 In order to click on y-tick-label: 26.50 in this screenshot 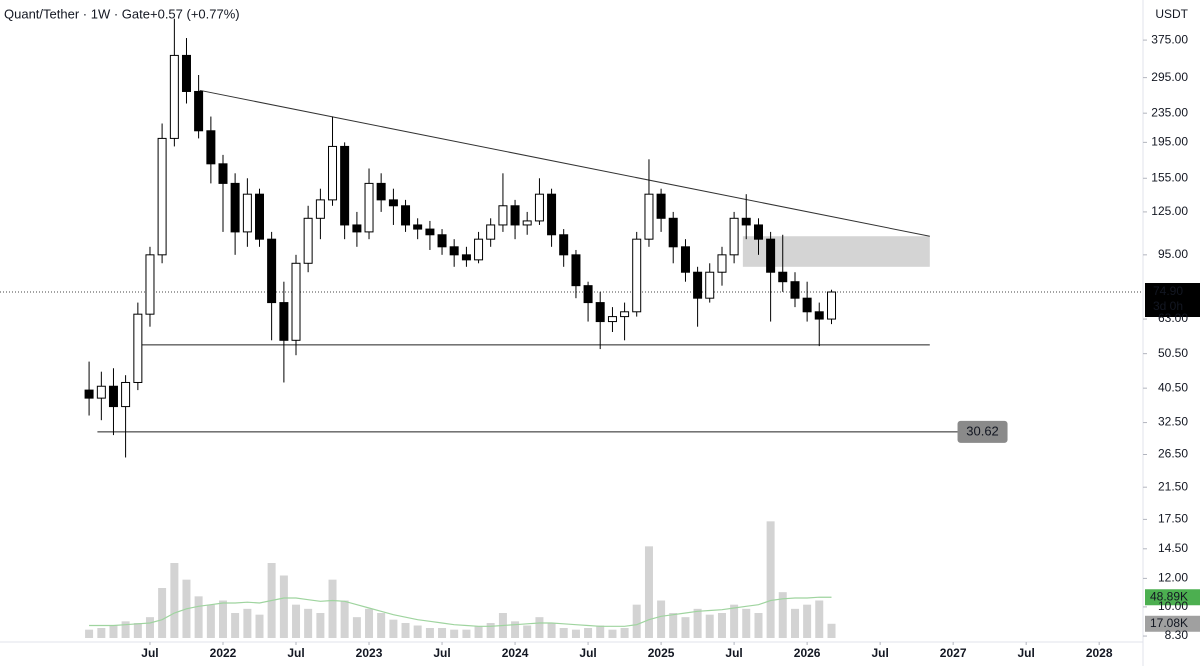, I will do `click(1173, 454)`.